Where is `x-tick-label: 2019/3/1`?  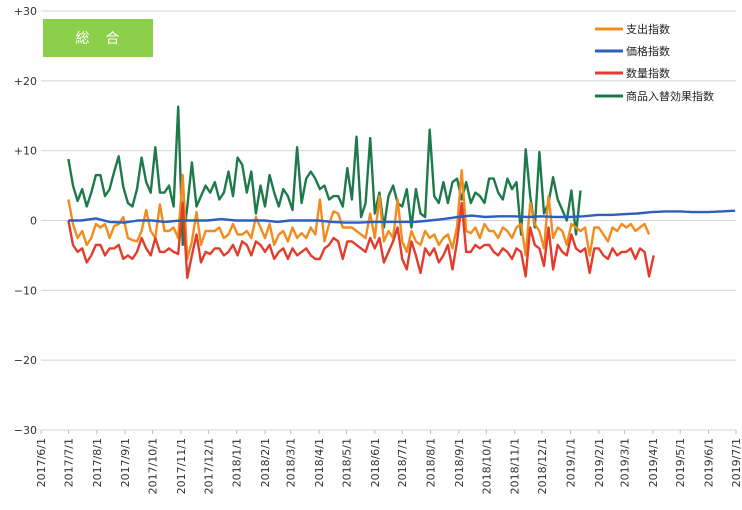 x-tick-label: 2019/3/1 is located at coordinates (624, 462).